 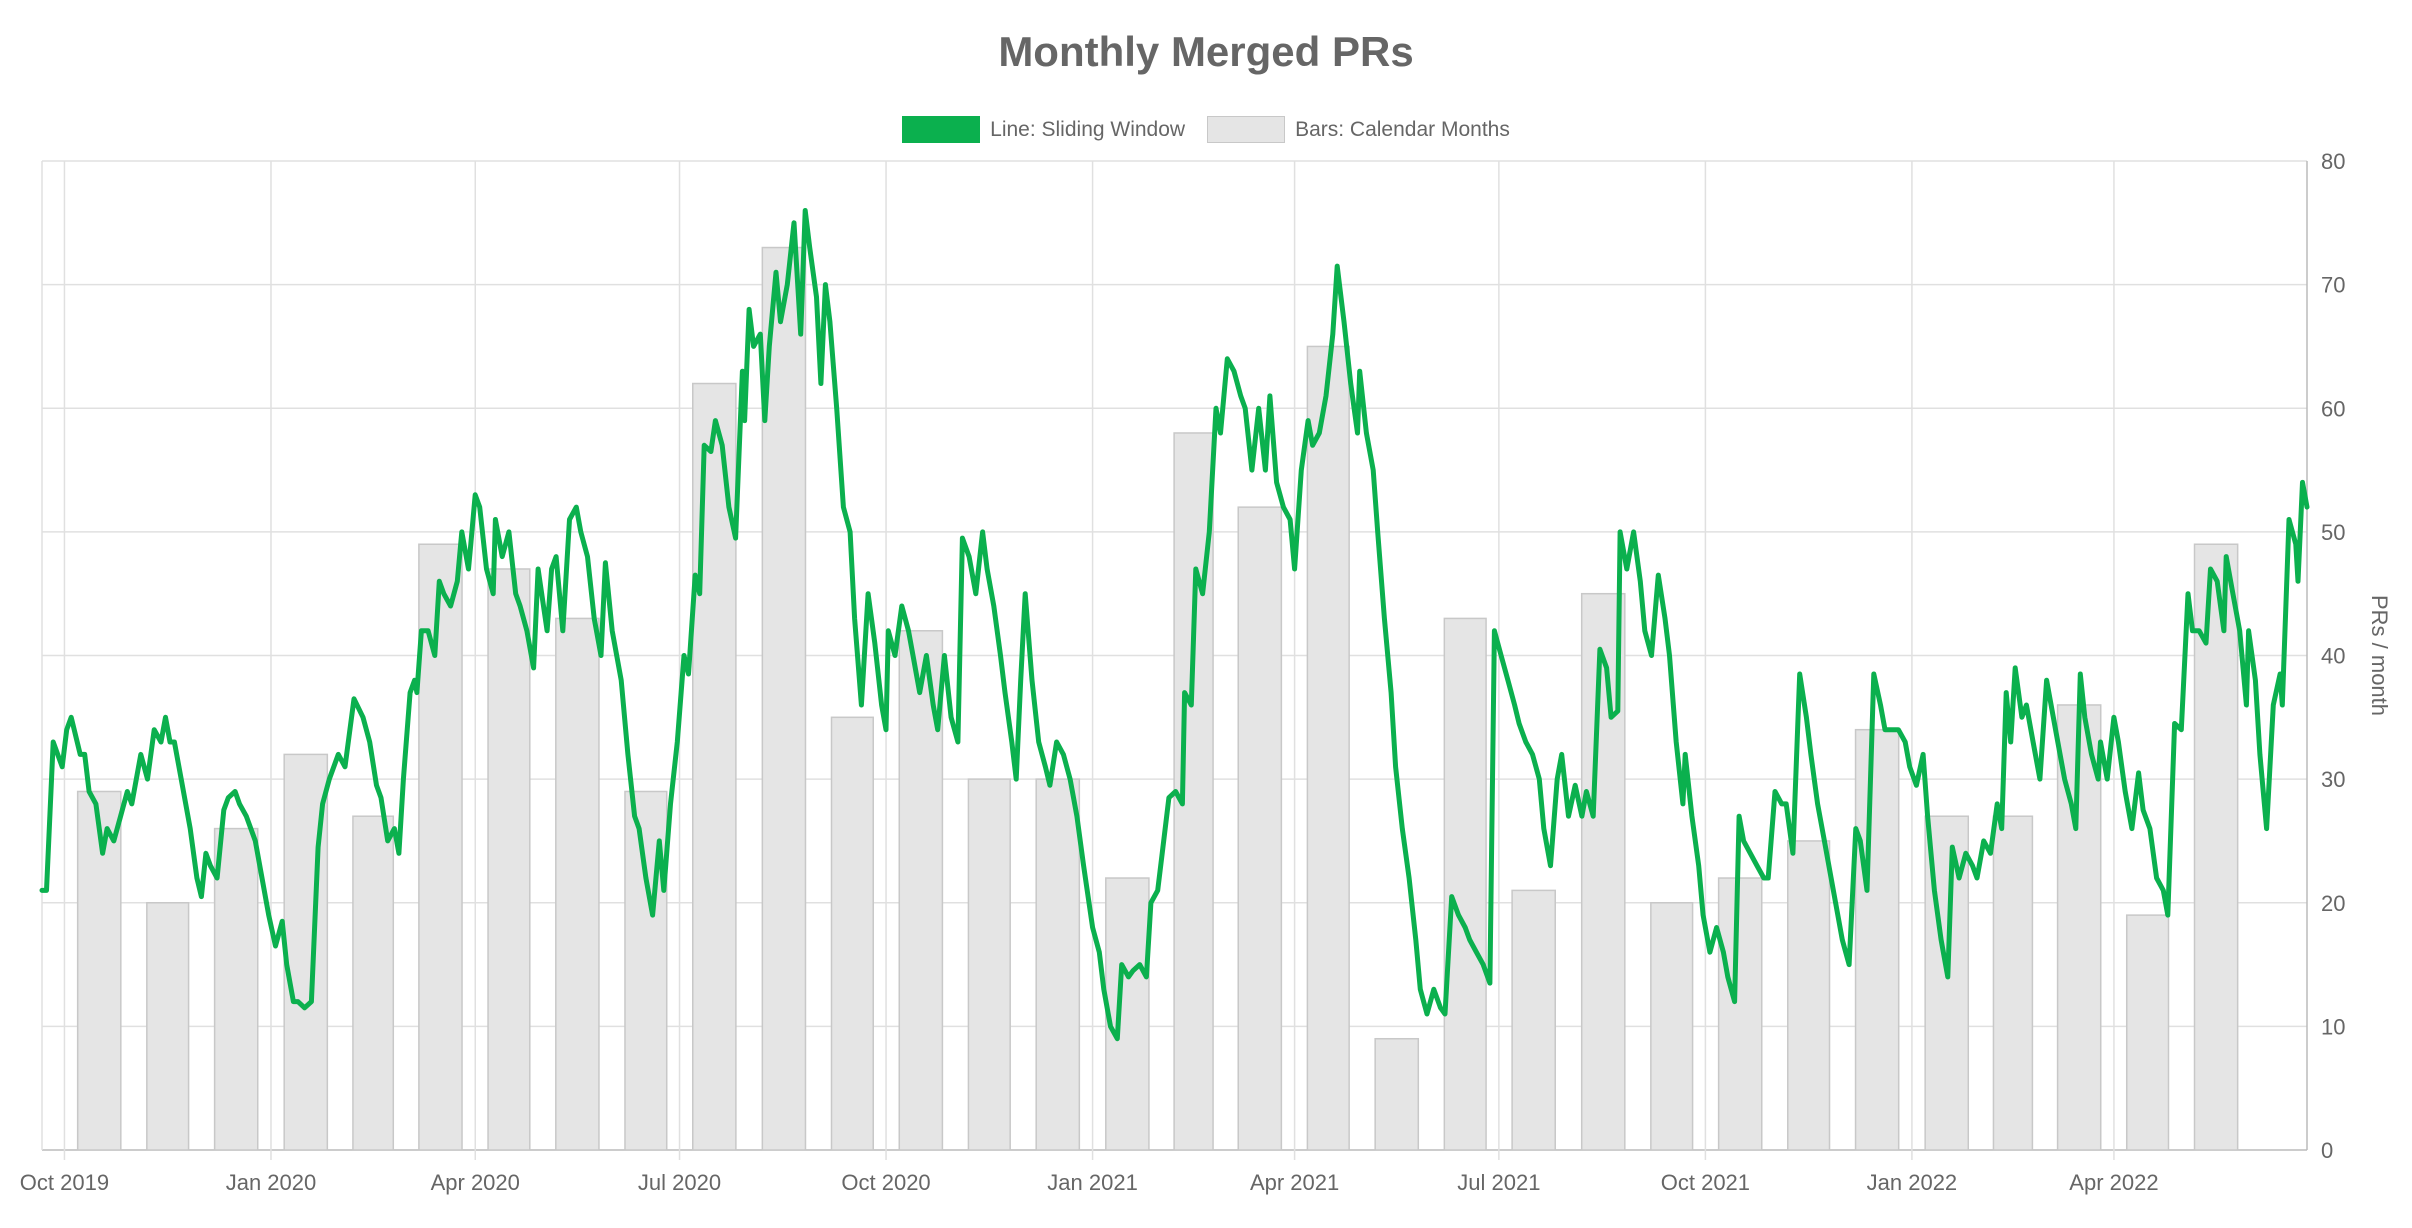 I want to click on legend-item-line: Line: Sliding Window, so click(x=1043, y=129).